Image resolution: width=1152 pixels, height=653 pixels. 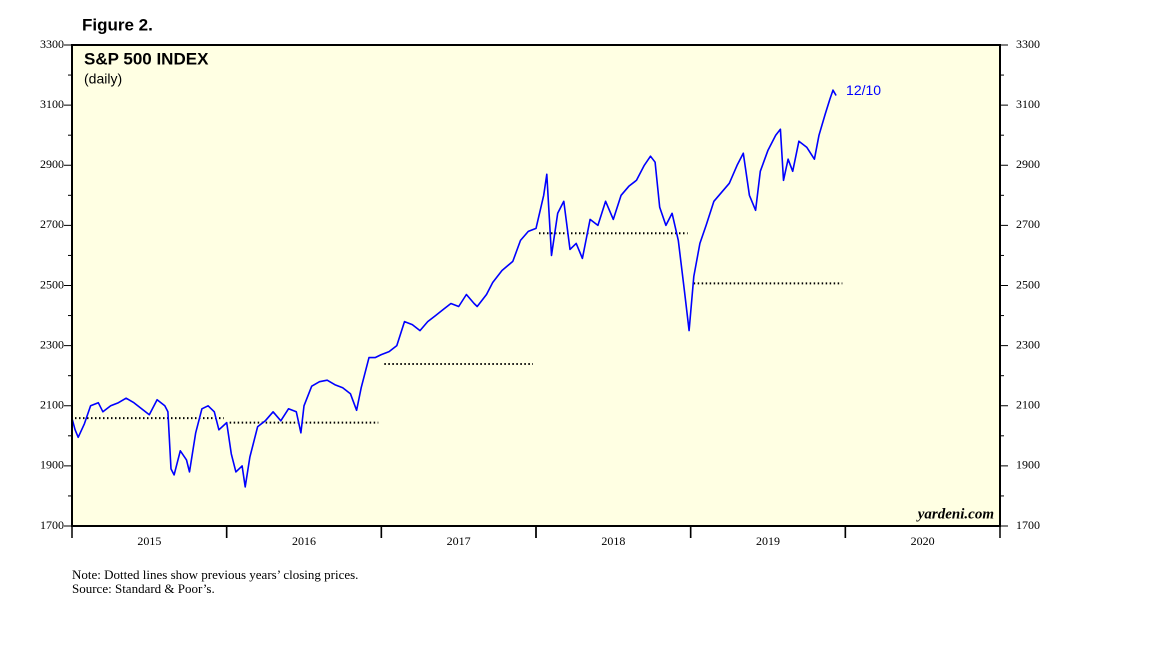 What do you see at coordinates (613, 541) in the screenshot?
I see `x-tick-label: 2018` at bounding box center [613, 541].